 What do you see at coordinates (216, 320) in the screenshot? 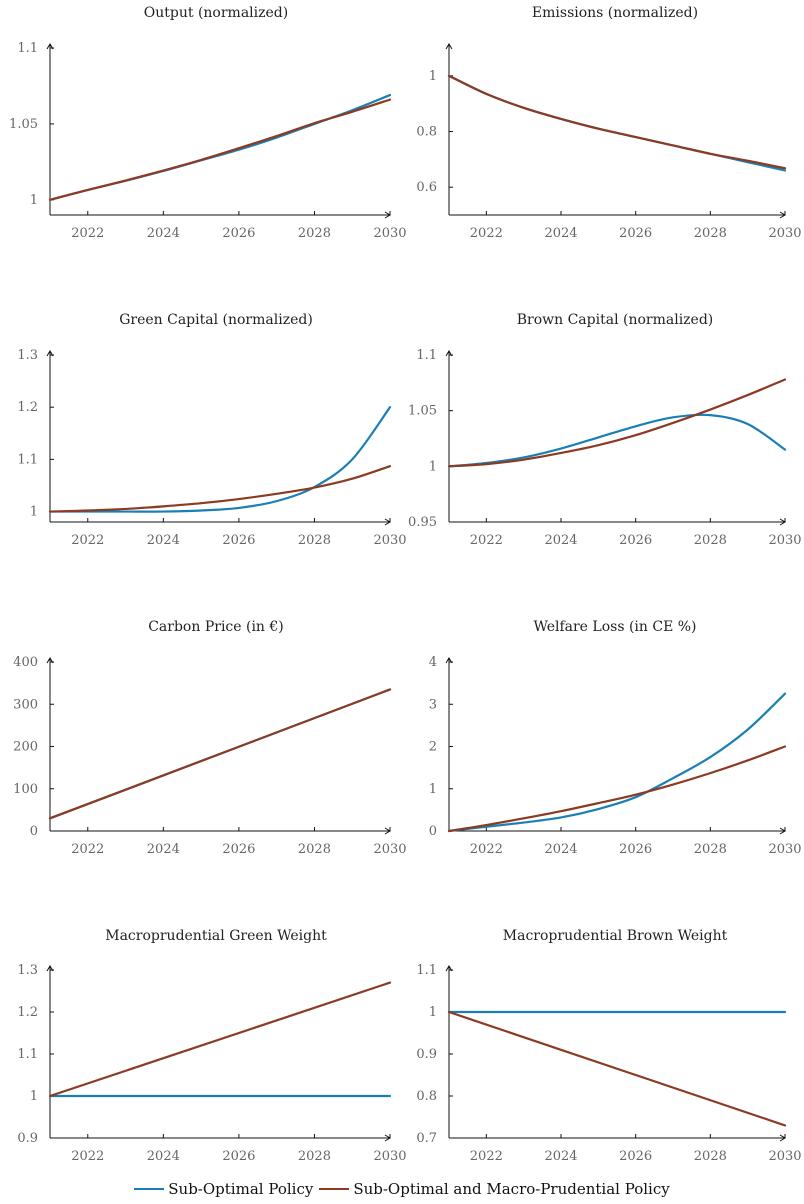
I see `panel-title: Green Capital (normalized)` at bounding box center [216, 320].